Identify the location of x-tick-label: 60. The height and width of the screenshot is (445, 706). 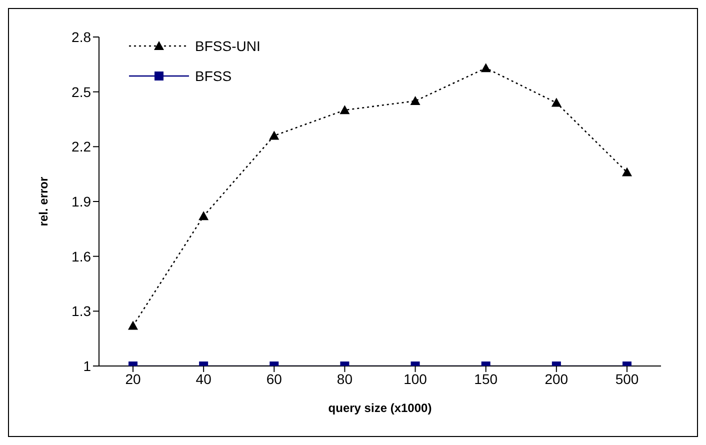
(274, 378).